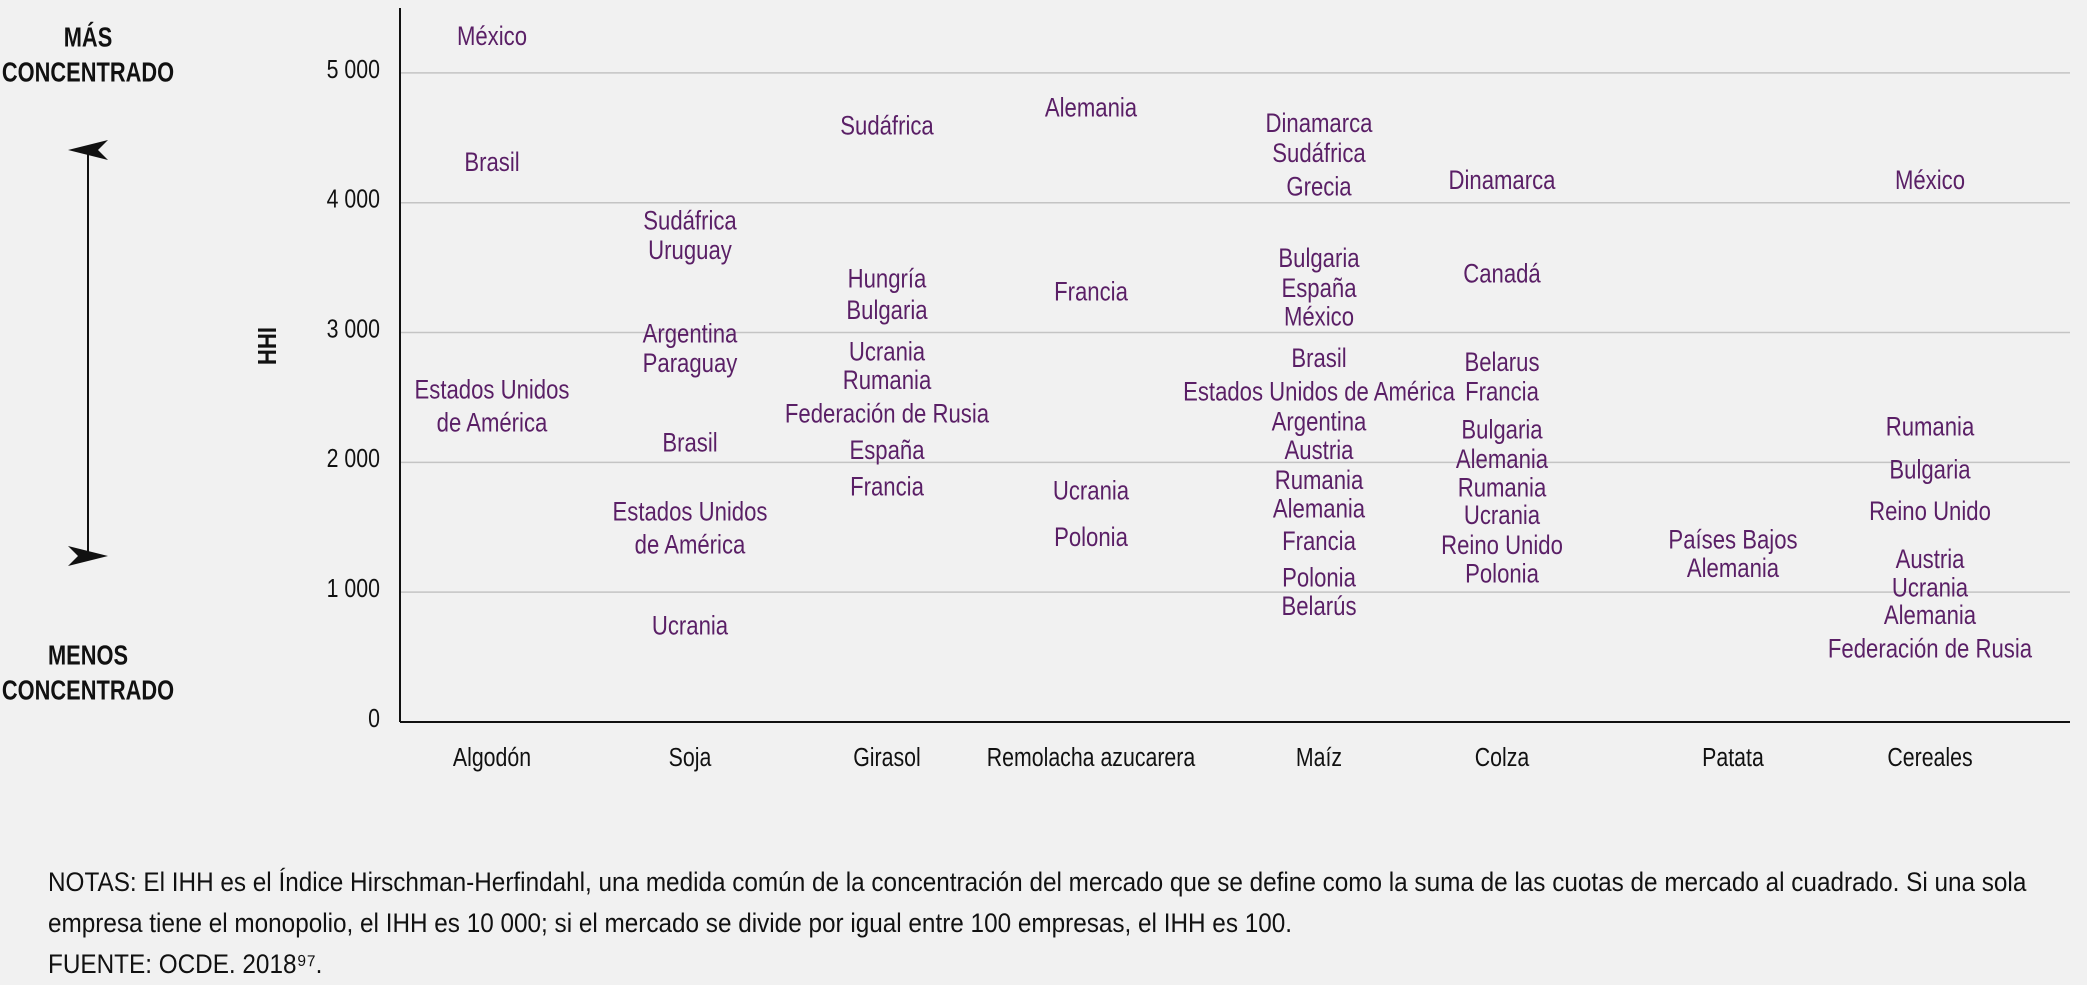  What do you see at coordinates (1929, 758) in the screenshot?
I see `x-tick-label: Cereales` at bounding box center [1929, 758].